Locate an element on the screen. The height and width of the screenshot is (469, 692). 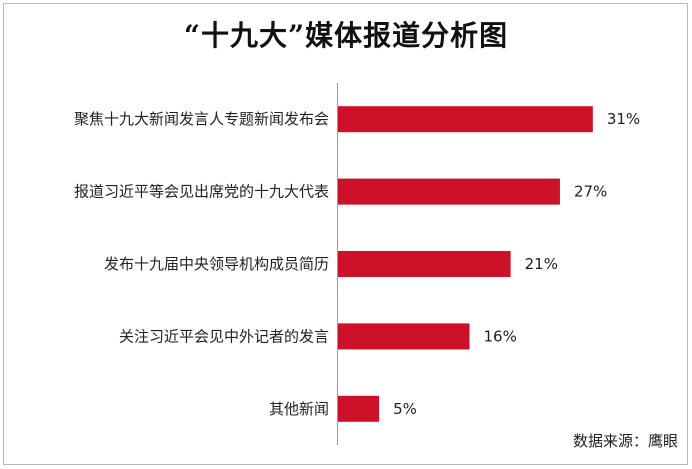
category-label: 发布十九届中央领导机构成员简历 is located at coordinates (216, 264).